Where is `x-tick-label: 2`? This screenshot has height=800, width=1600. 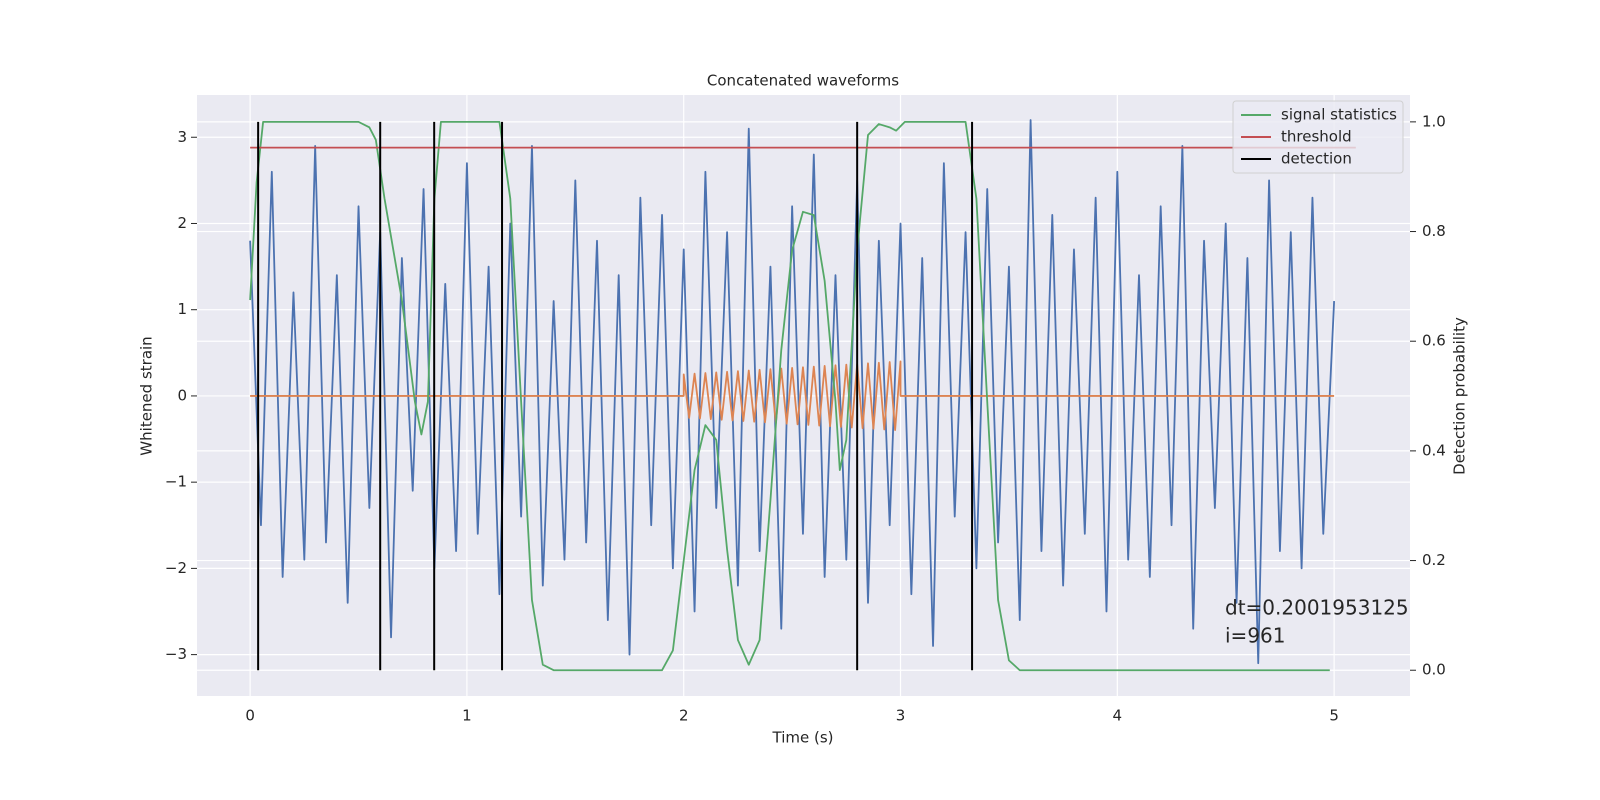 x-tick-label: 2 is located at coordinates (684, 716).